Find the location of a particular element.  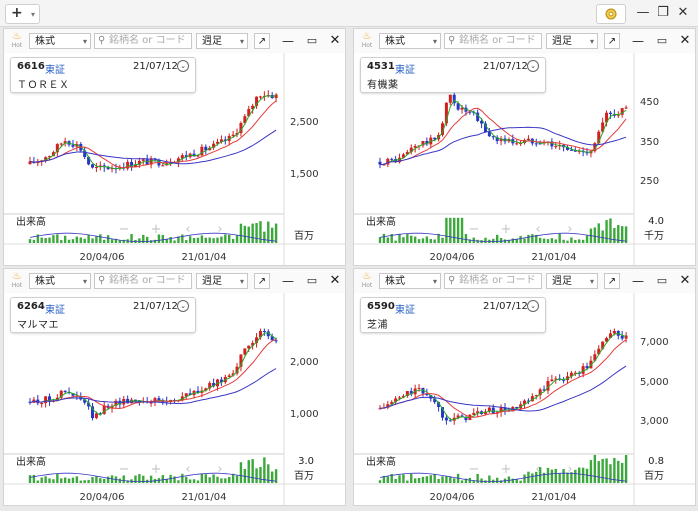

ma-mid-line is located at coordinates (153, 374).